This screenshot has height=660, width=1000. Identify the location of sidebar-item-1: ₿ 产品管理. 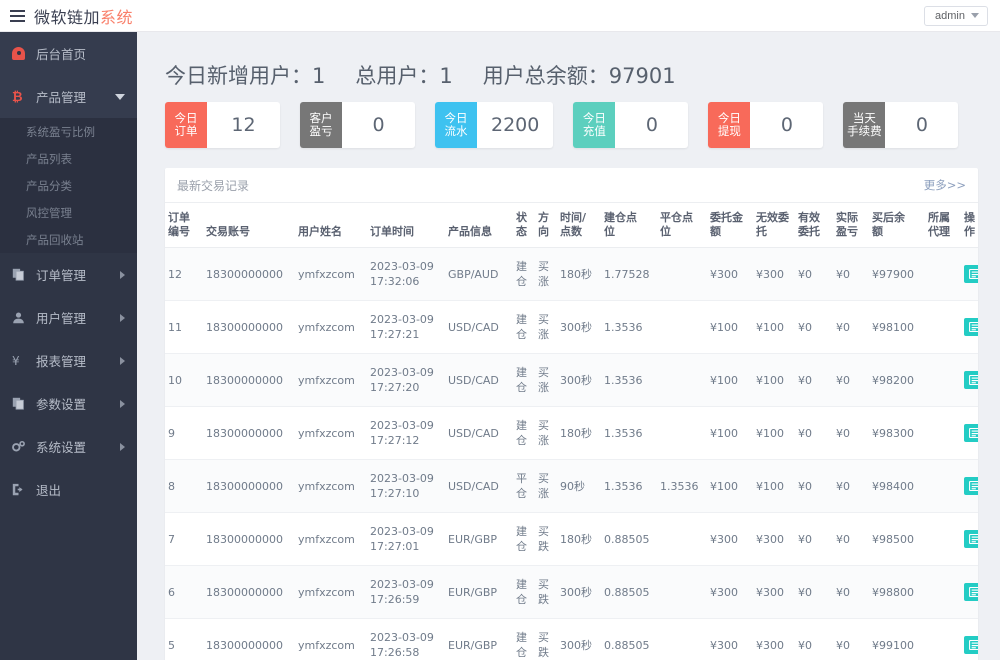
(68, 96).